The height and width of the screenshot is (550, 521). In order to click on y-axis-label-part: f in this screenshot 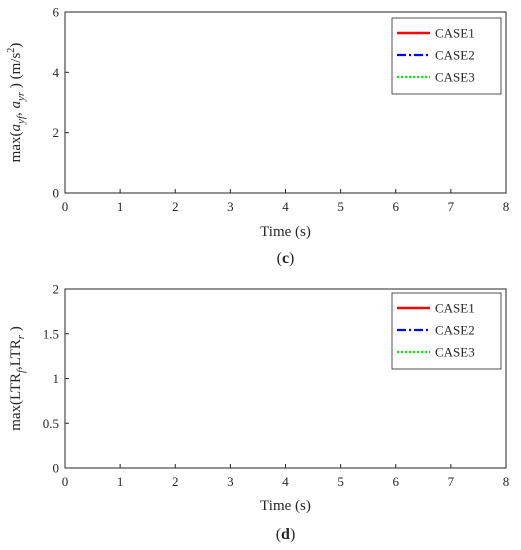, I will do `click(21, 370)`.